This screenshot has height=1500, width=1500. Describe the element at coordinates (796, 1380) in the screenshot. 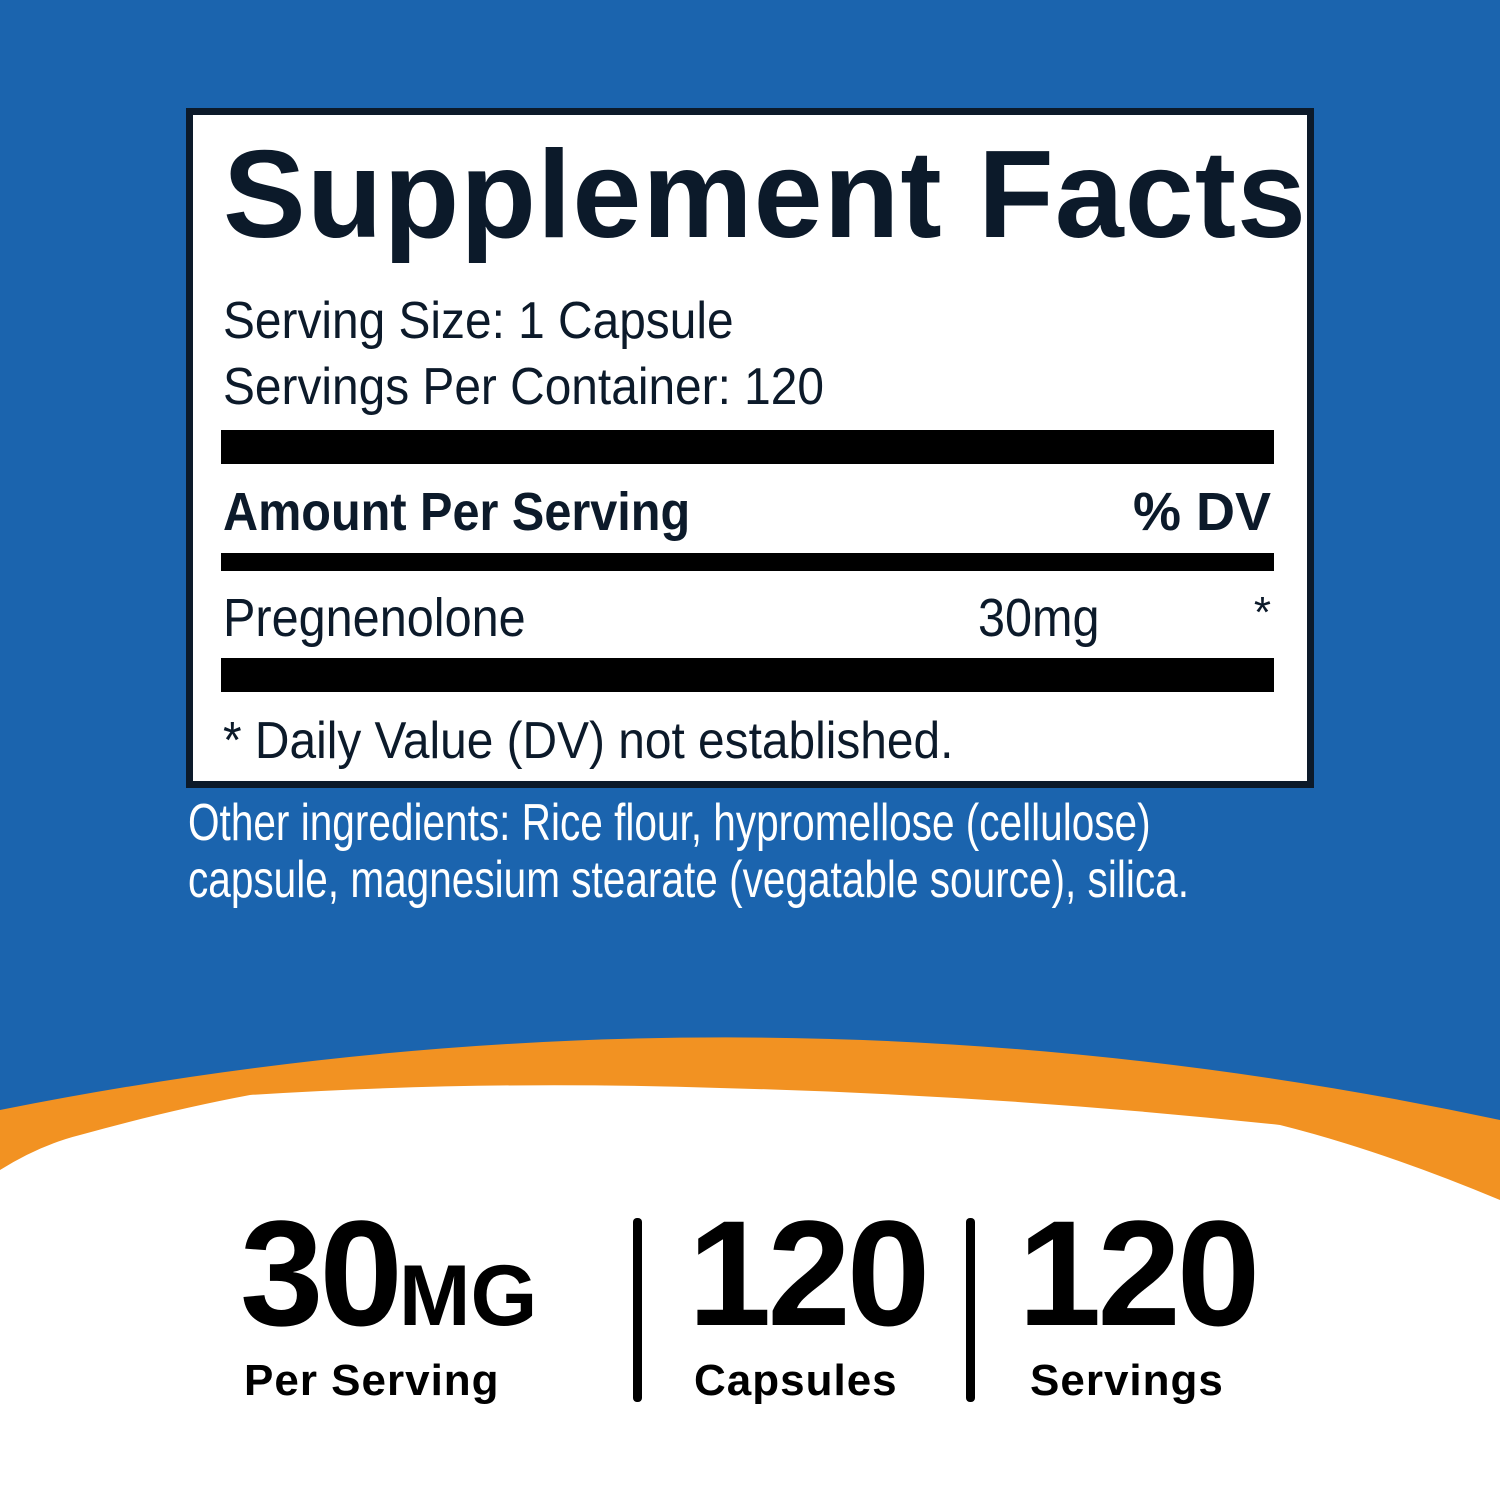

I see `stat-label: Capsules` at that location.